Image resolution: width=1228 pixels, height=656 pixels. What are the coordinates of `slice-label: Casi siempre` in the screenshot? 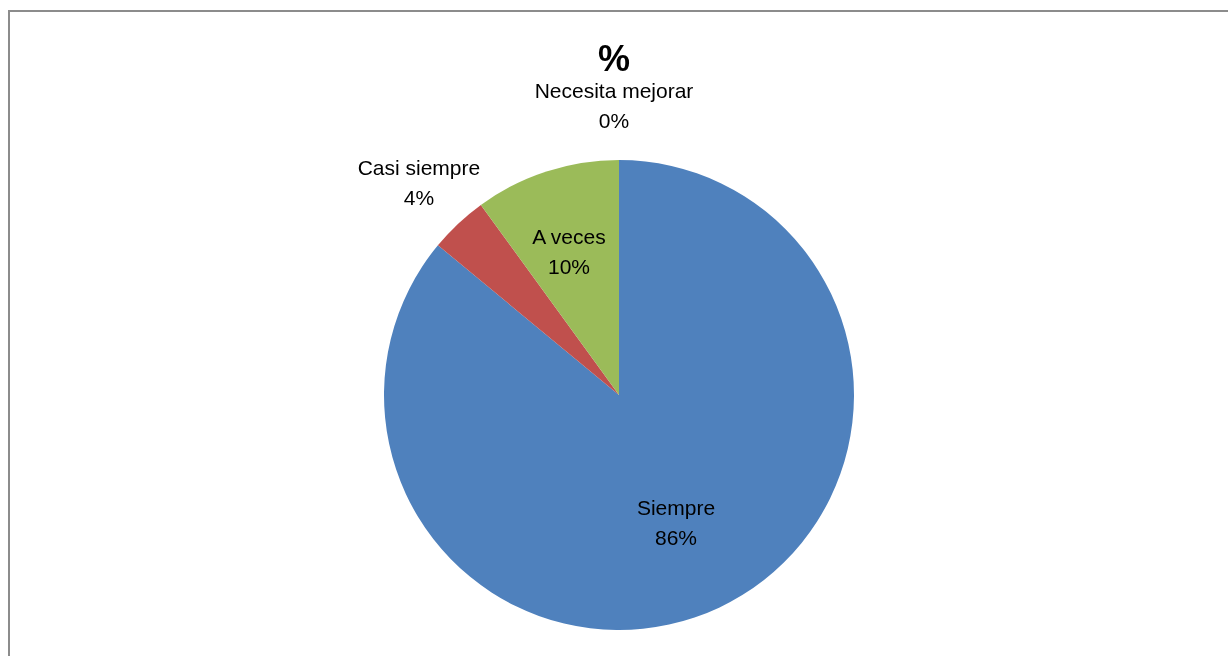 It's located at (419, 167).